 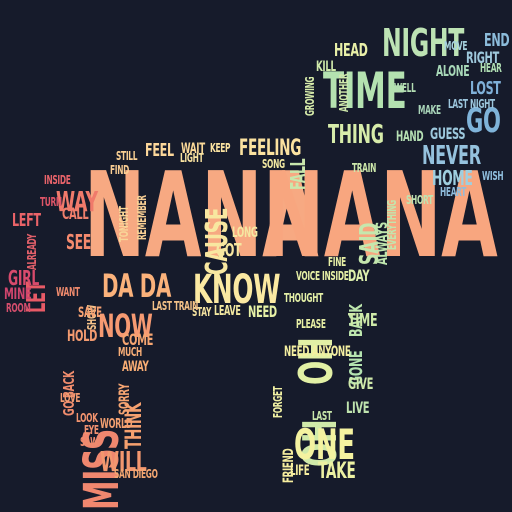 What do you see at coordinates (448, 133) in the screenshot?
I see `word-guess: GUESS` at bounding box center [448, 133].